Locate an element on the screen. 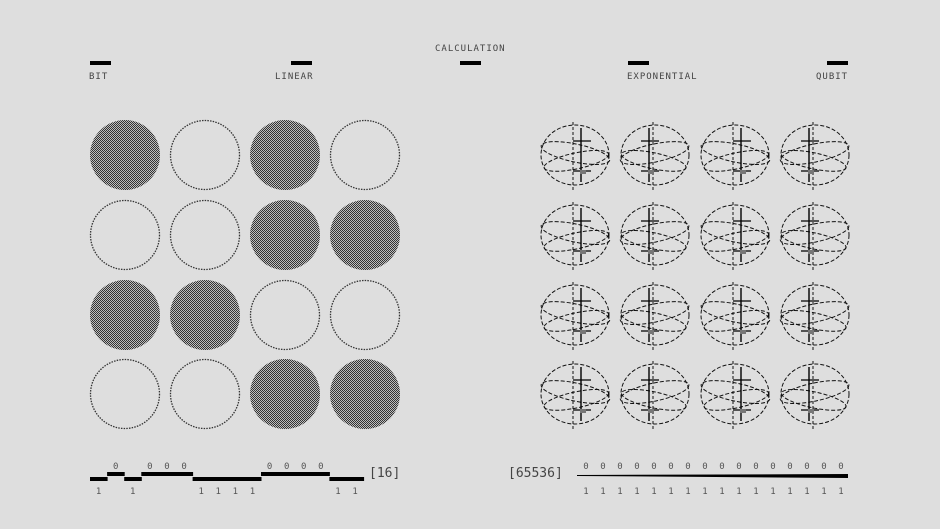 The height and width of the screenshot is (529, 940). qubit-wave-line is located at coordinates (712, 476).